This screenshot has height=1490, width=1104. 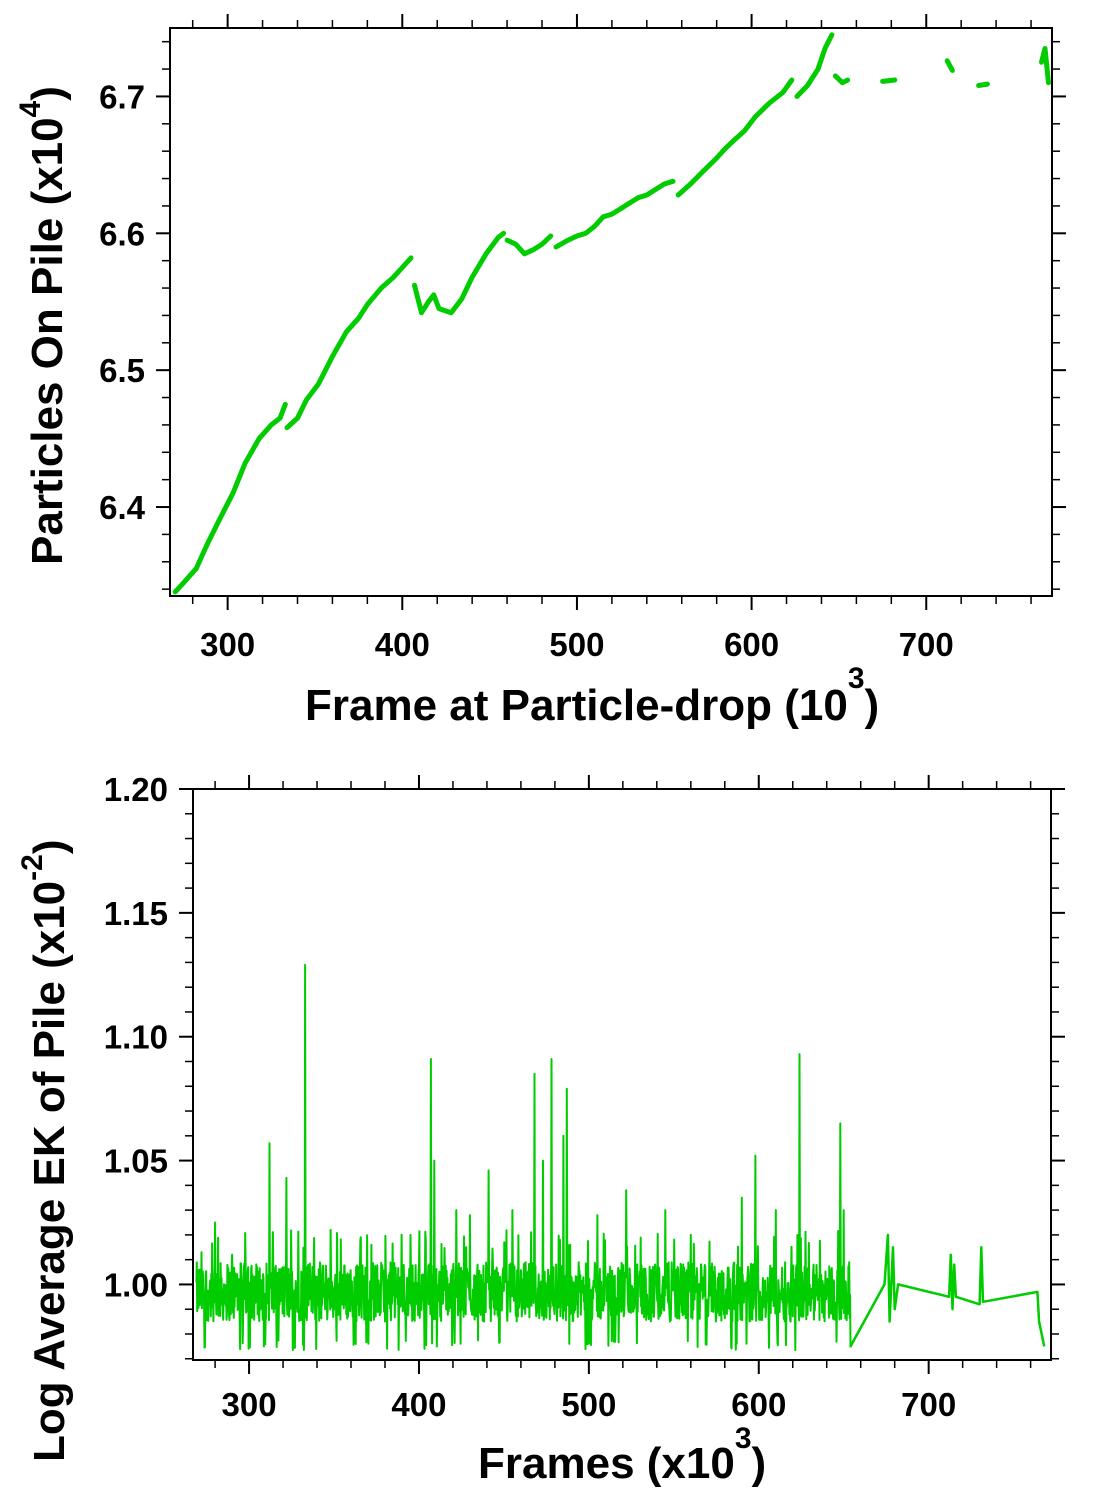 I want to click on top-x-tick-label: 300, so click(x=227, y=644).